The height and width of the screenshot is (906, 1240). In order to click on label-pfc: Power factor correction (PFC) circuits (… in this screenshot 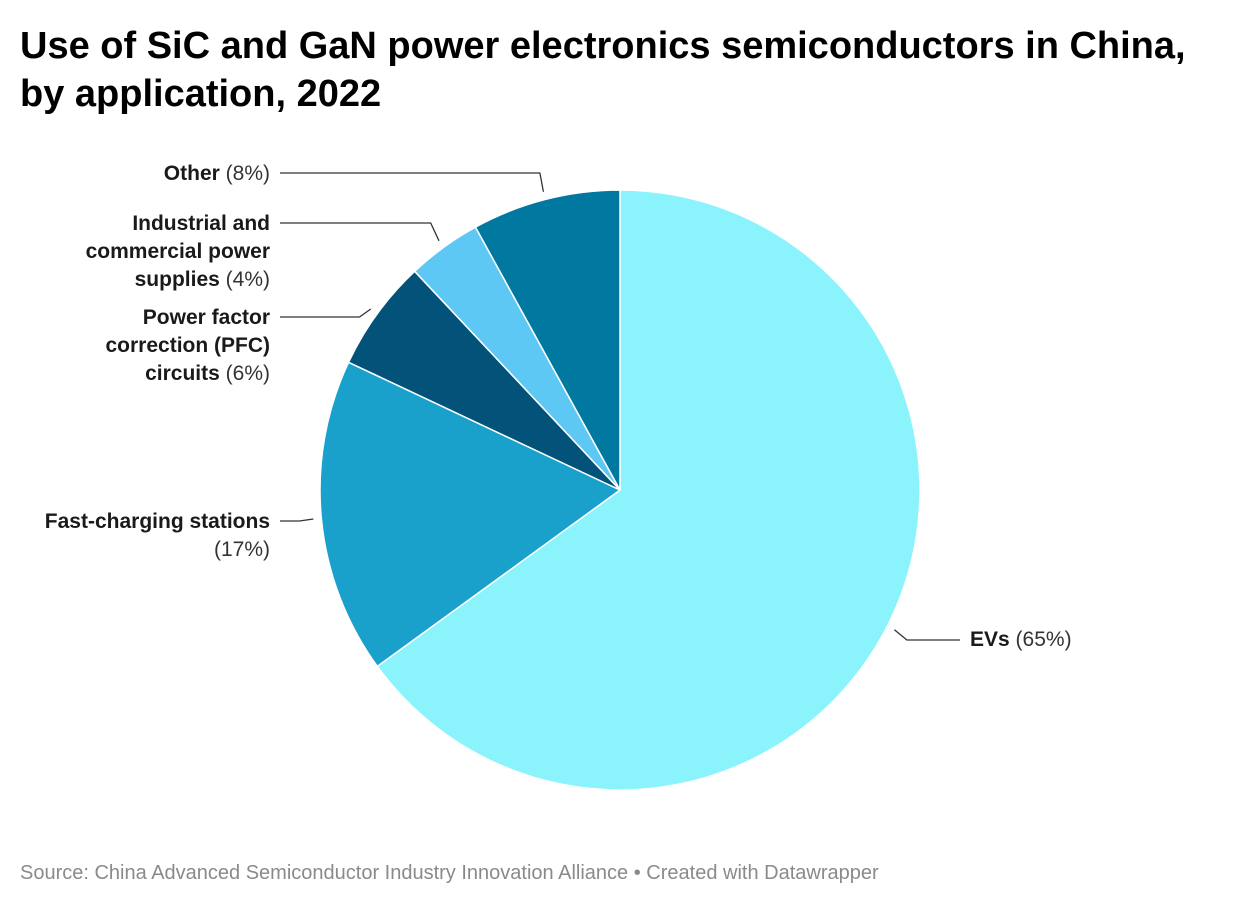, I will do `click(155, 346)`.